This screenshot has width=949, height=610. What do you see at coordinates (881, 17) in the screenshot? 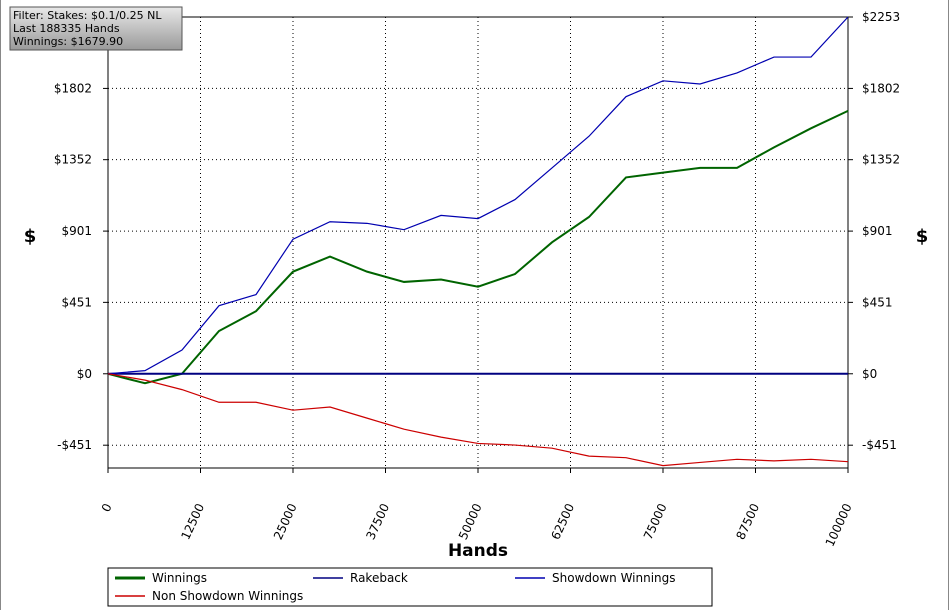
I see `y2-tick-label: $2253` at bounding box center [881, 17].